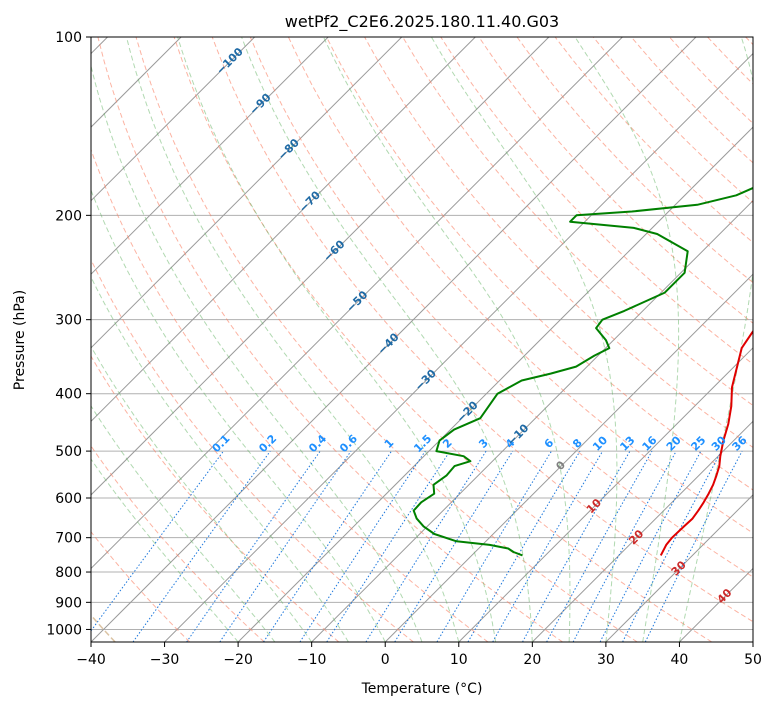 This screenshot has width=775, height=708. What do you see at coordinates (267, 443) in the screenshot?
I see `mixing-ratio-label: 0.2` at bounding box center [267, 443].